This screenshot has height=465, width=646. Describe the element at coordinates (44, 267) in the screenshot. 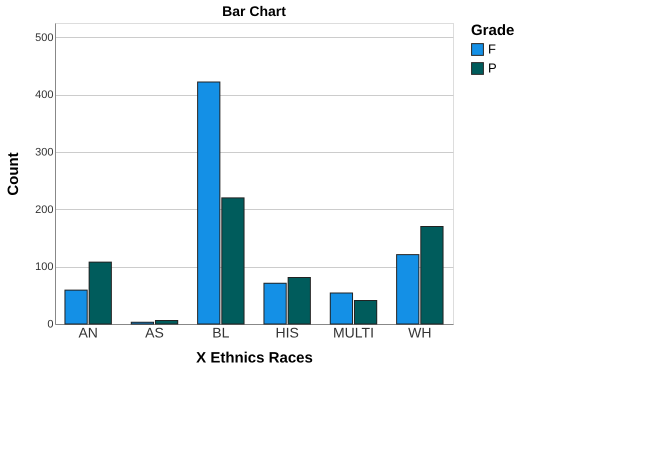

I see `y-tick-label: 100` at that location.